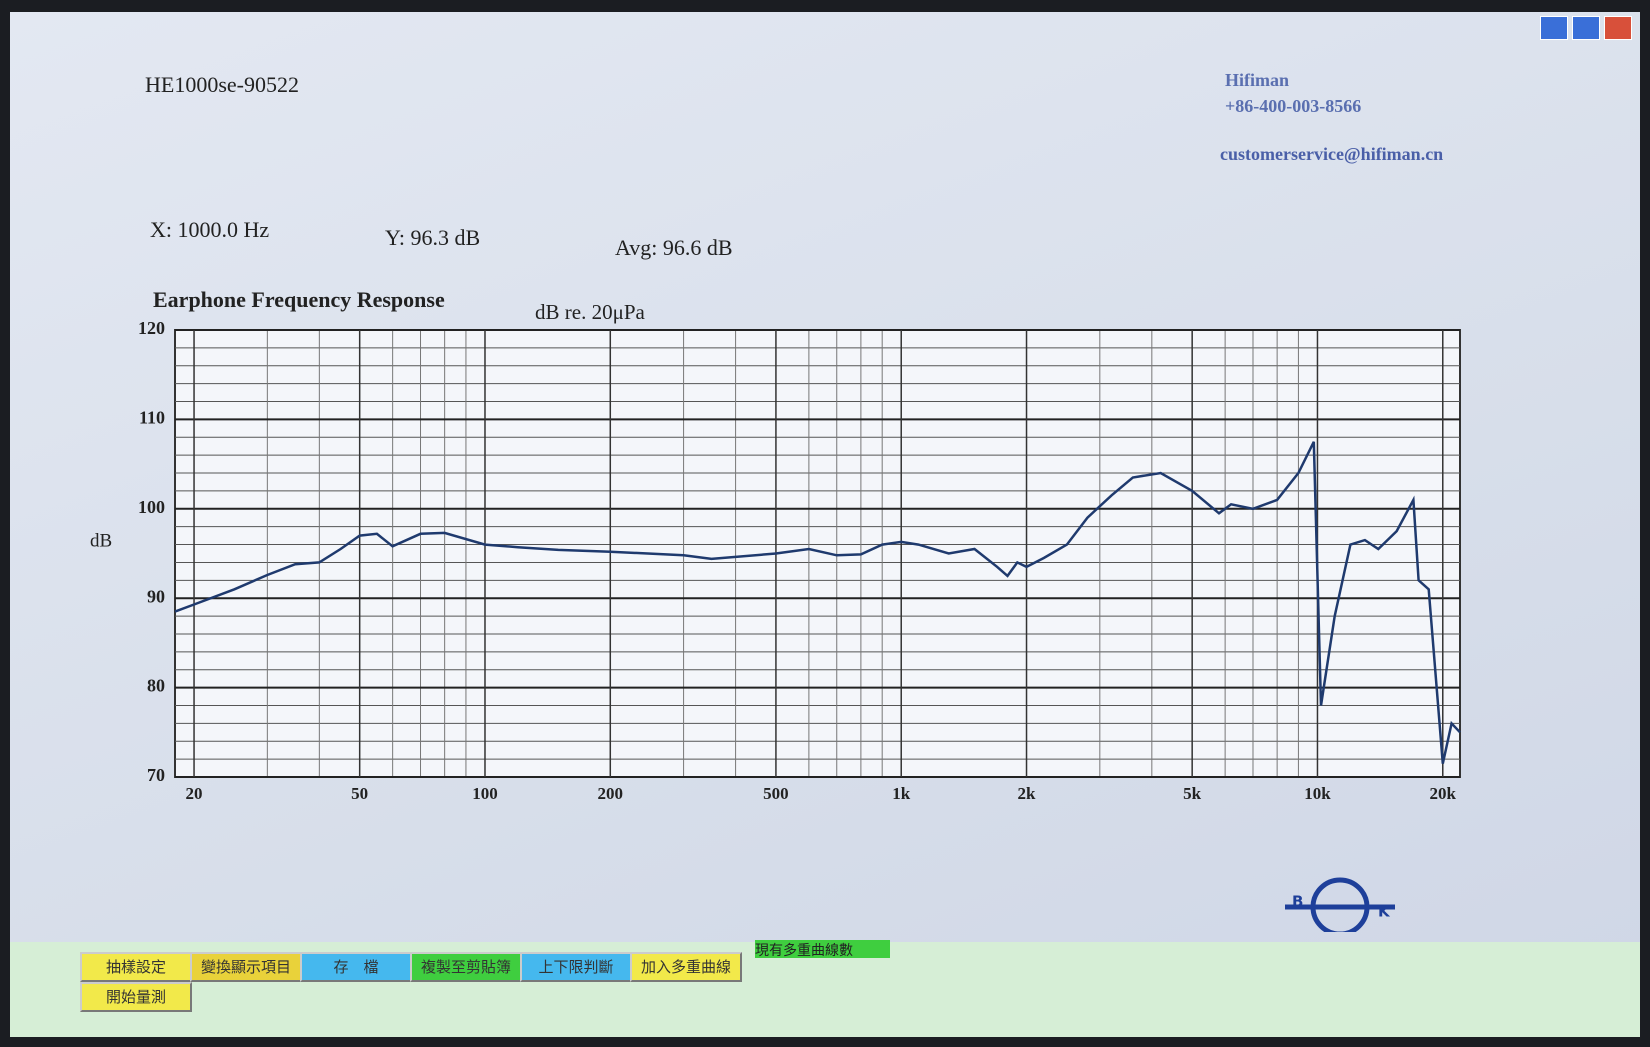 The width and height of the screenshot is (1650, 1047). Describe the element at coordinates (576, 967) in the screenshot. I see `toolbar-button: 上下限判斷` at that location.